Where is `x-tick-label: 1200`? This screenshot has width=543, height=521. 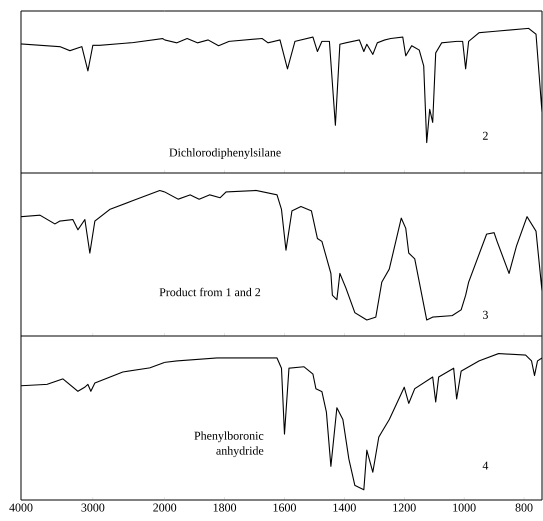
x-tick-label: 1200 is located at coordinates (404, 508).